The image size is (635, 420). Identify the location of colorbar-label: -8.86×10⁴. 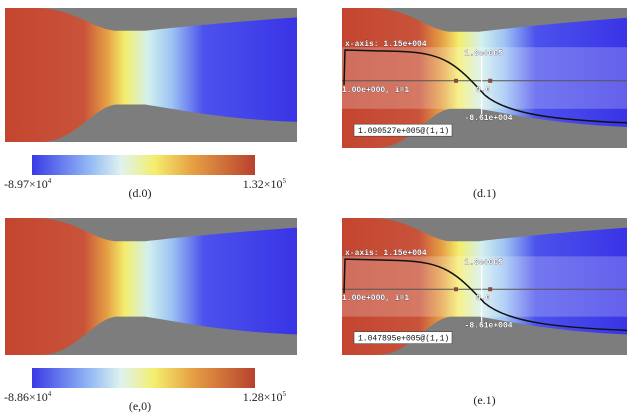
(28, 397).